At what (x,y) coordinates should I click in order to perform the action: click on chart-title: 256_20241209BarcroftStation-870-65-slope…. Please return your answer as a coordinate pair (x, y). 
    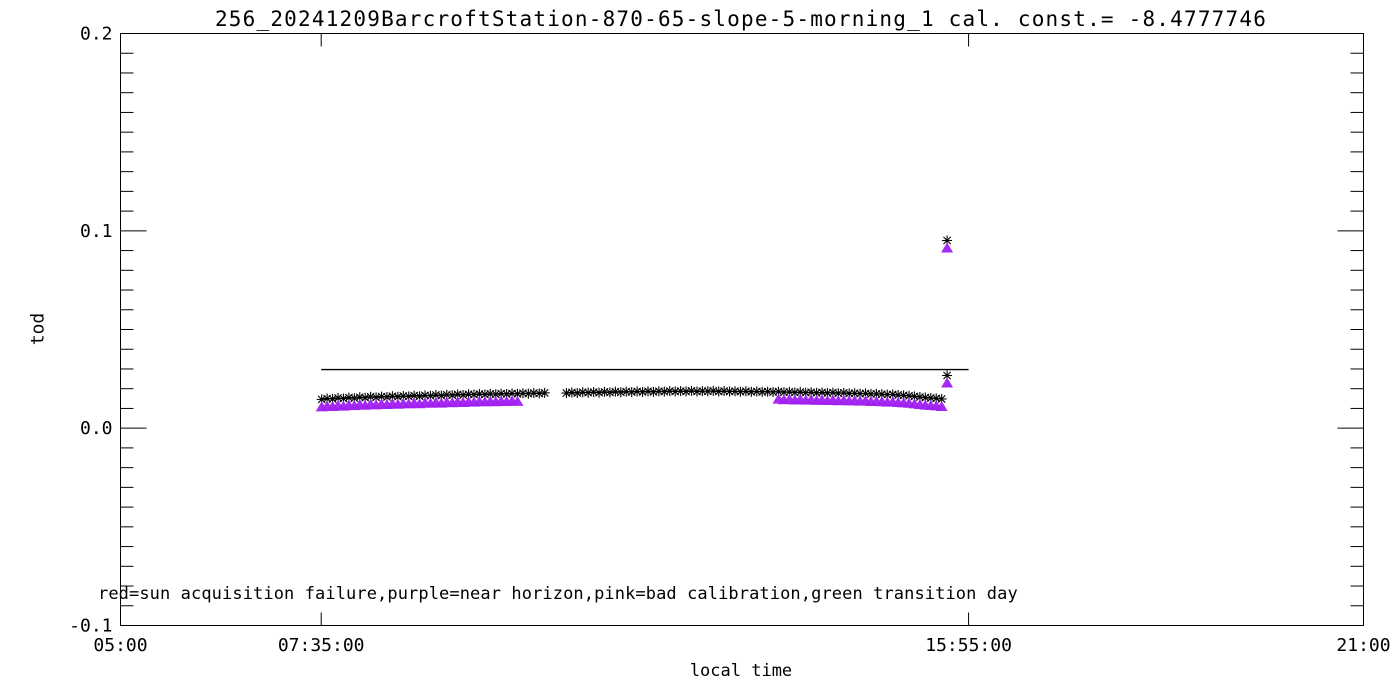
    Looking at the image, I should click on (741, 19).